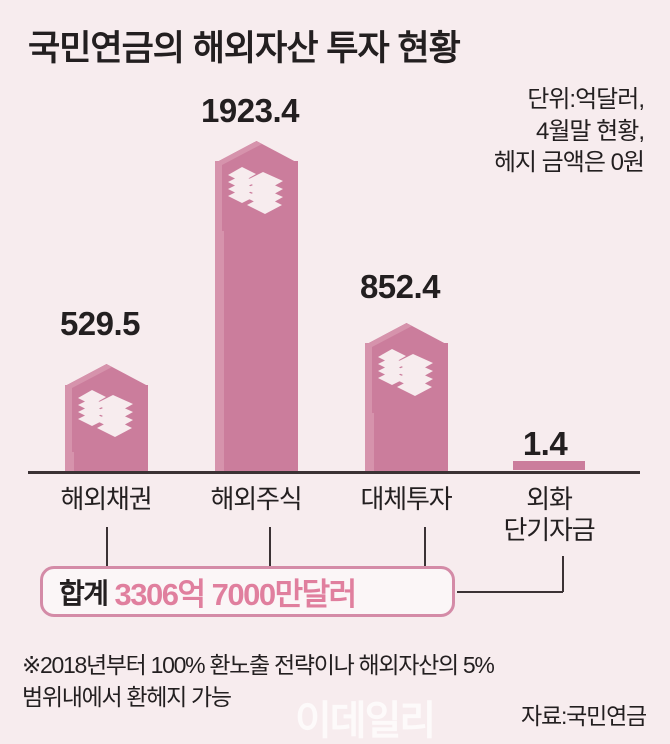  What do you see at coordinates (569, 163) in the screenshot?
I see `unit-note-line-3: 헤지 금액은 0원` at bounding box center [569, 163].